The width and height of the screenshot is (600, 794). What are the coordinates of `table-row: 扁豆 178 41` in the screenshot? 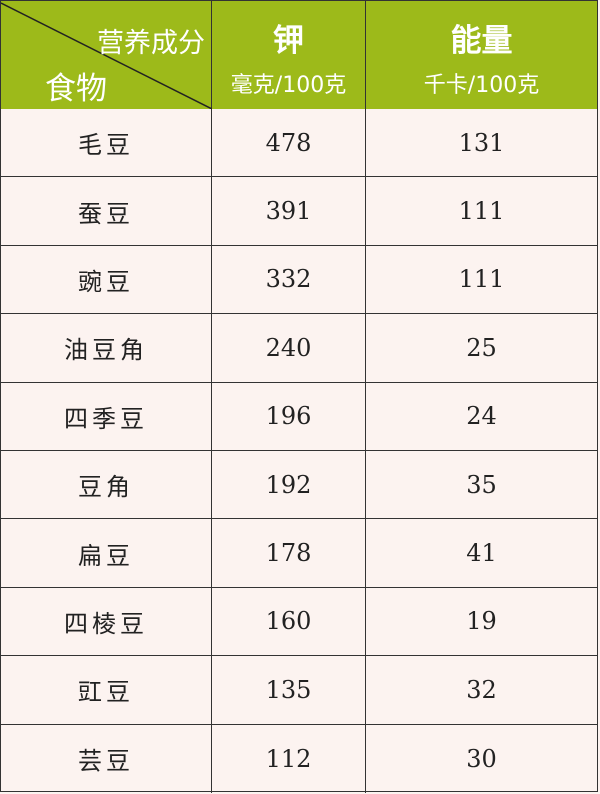 It's located at (299, 553).